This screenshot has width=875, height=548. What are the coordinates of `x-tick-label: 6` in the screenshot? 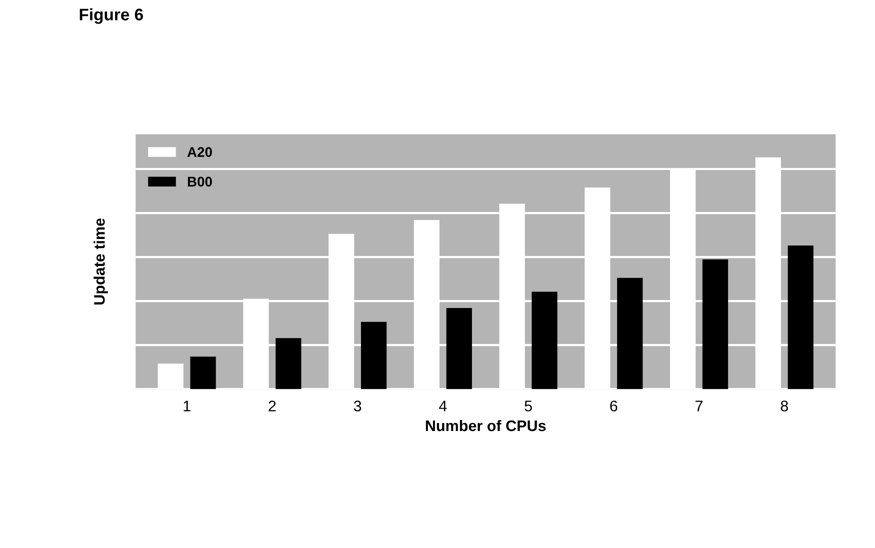 It's located at (614, 406).